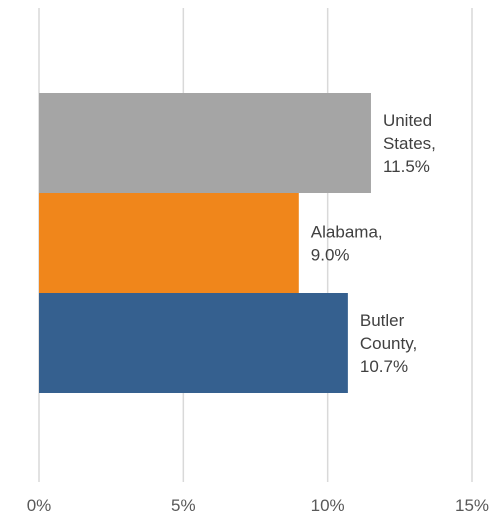  What do you see at coordinates (406, 166) in the screenshot?
I see `data-label-line: 11.5%` at bounding box center [406, 166].